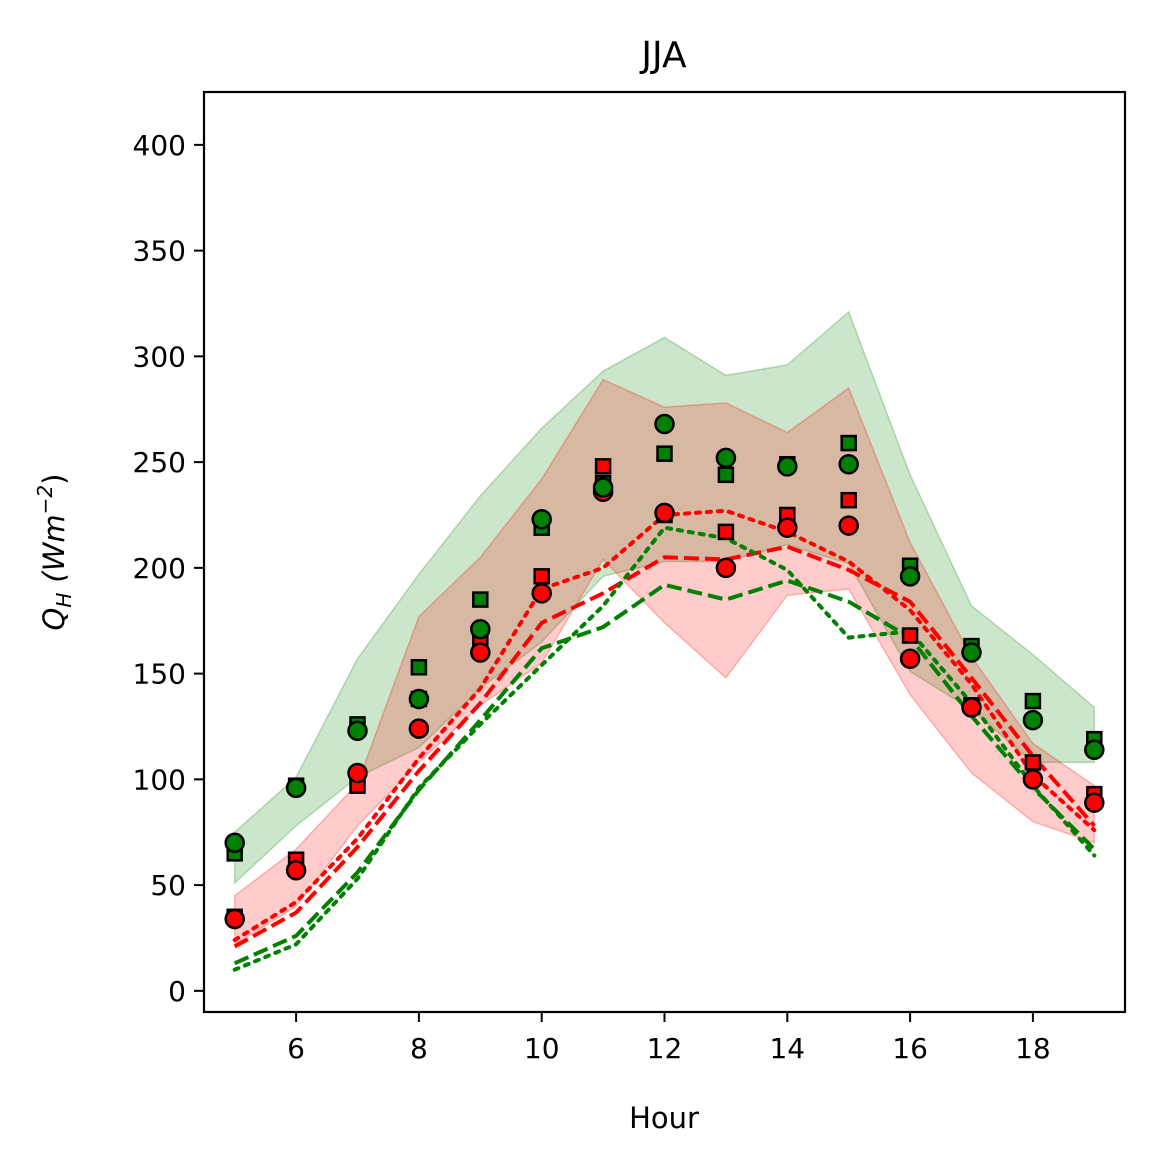 The image size is (1154, 1168). What do you see at coordinates (665, 1048) in the screenshot?
I see `x-tick-label-3: 12` at bounding box center [665, 1048].